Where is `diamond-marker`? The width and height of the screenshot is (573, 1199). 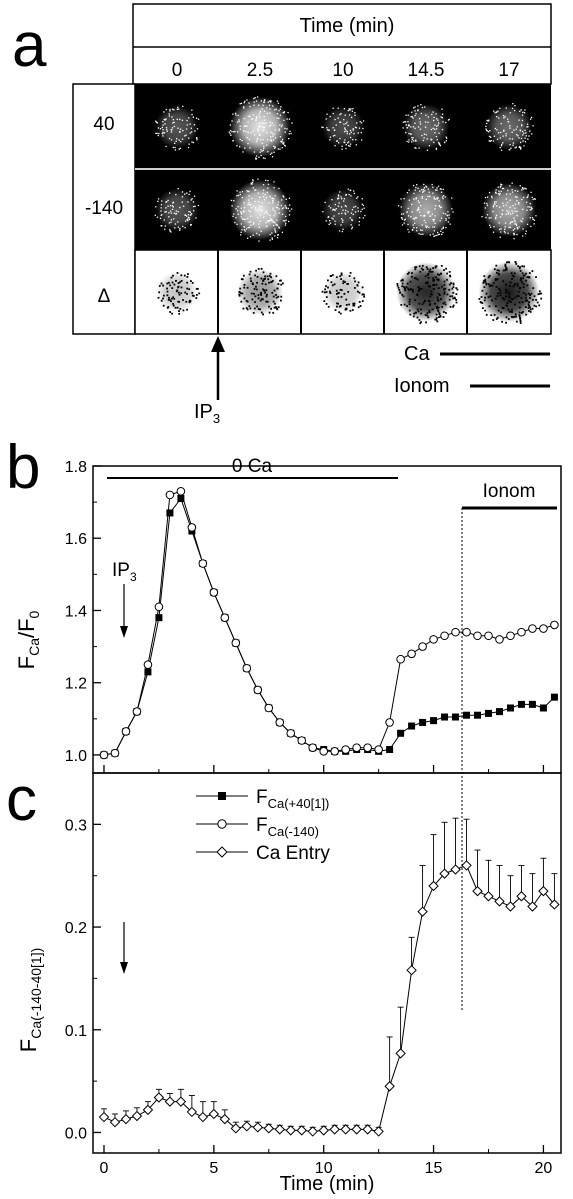
diamond-marker is located at coordinates (488, 896).